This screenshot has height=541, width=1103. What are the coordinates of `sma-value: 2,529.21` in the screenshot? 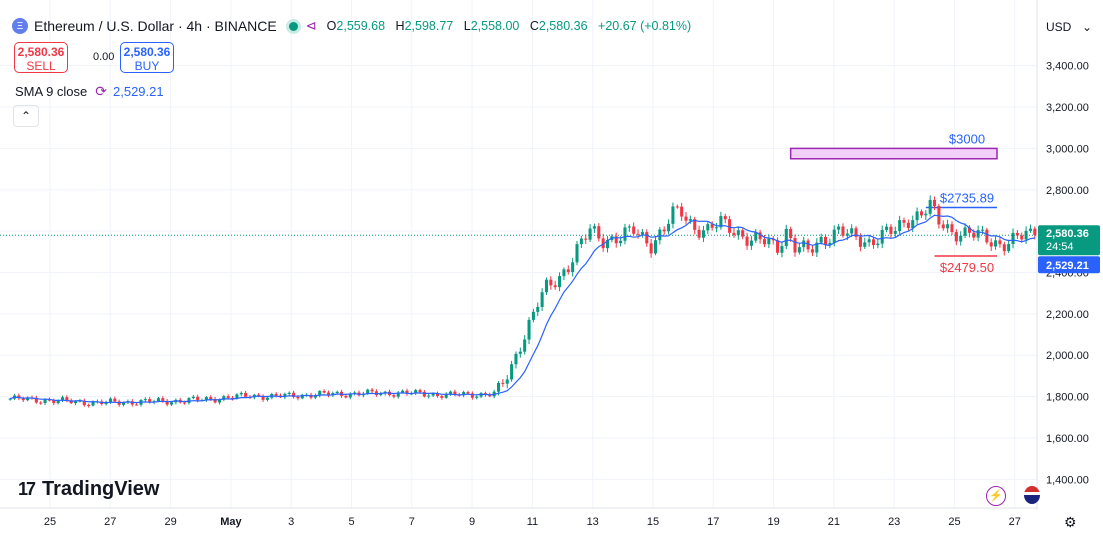 It's located at (138, 91).